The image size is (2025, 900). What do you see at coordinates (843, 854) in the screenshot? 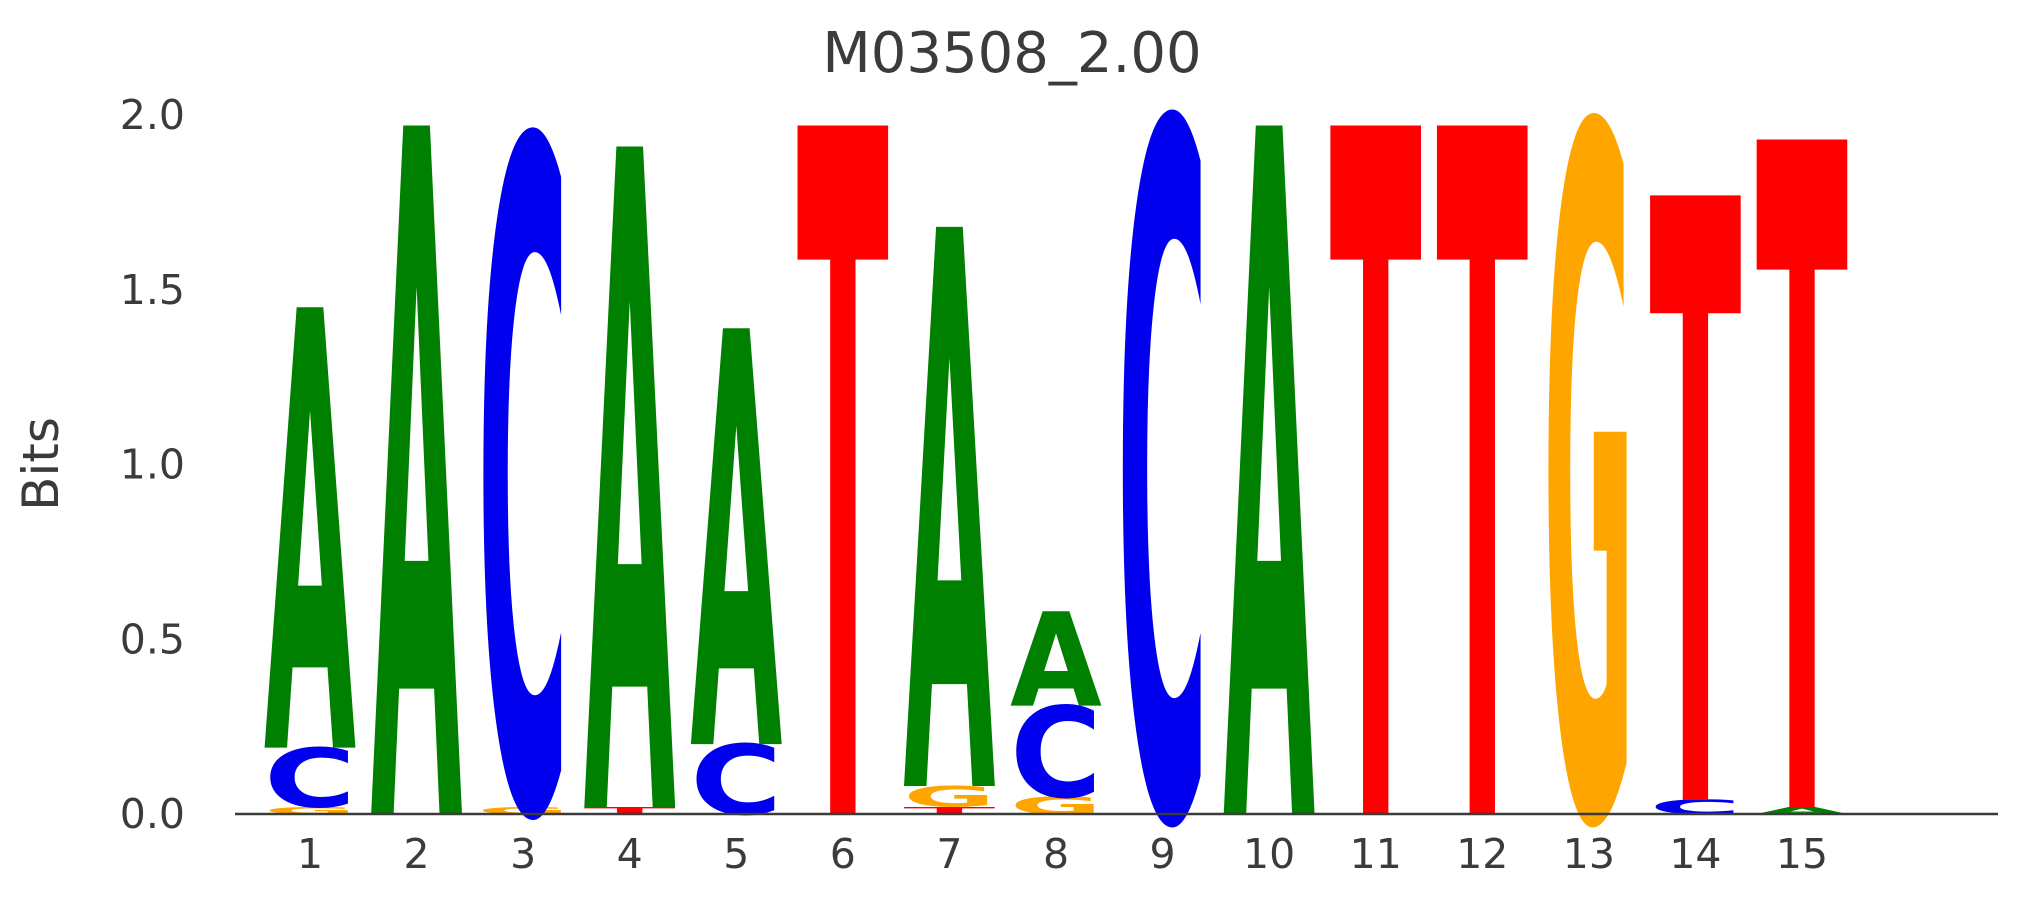
I see `x-tick-label: 6` at bounding box center [843, 854].